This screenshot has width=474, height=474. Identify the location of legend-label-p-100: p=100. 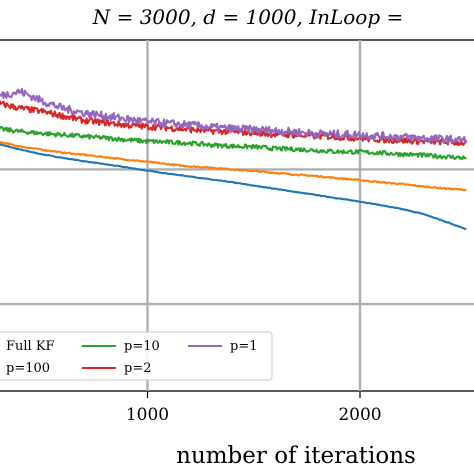
(28, 368).